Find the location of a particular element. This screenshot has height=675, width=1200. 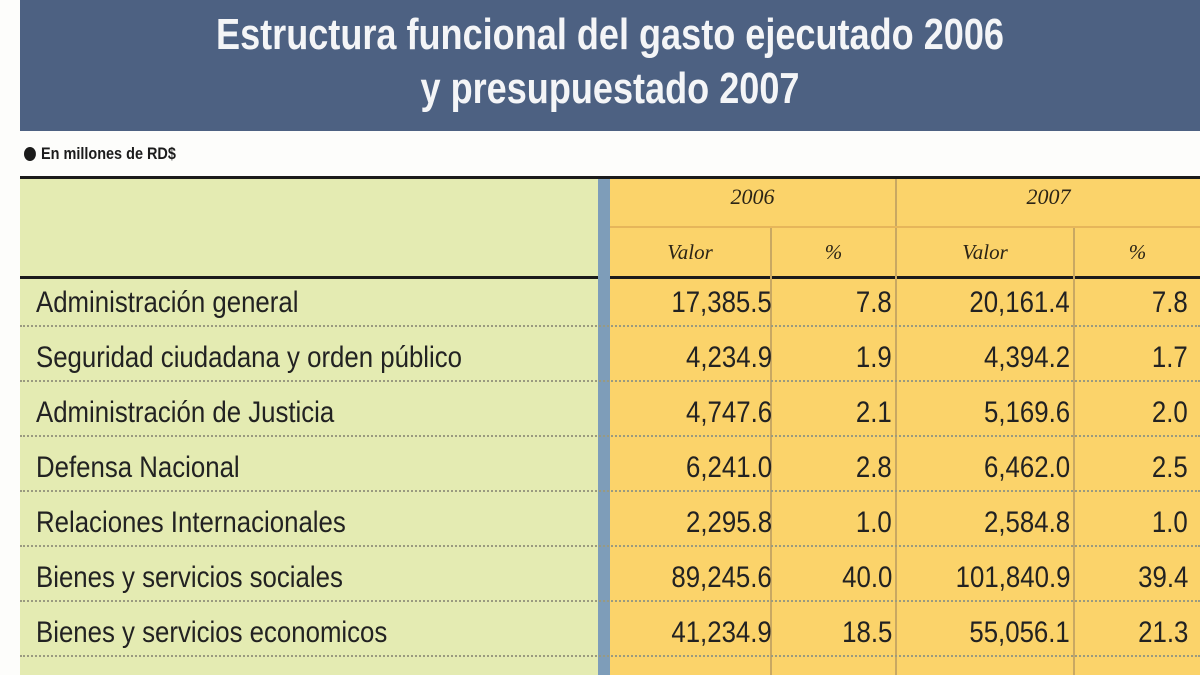

pct-2007: 2.0 is located at coordinates (1170, 412).